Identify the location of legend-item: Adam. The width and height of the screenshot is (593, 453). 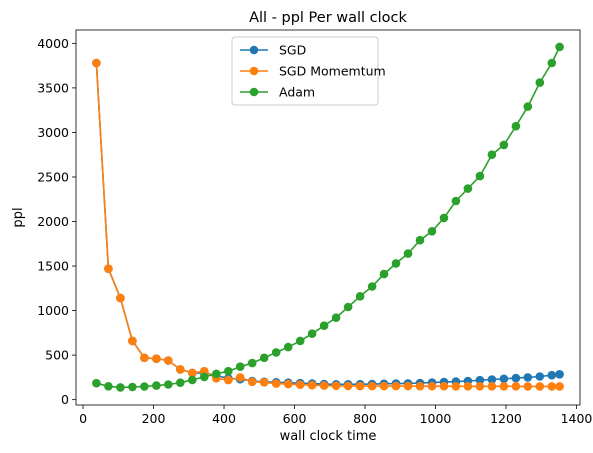
(277, 92).